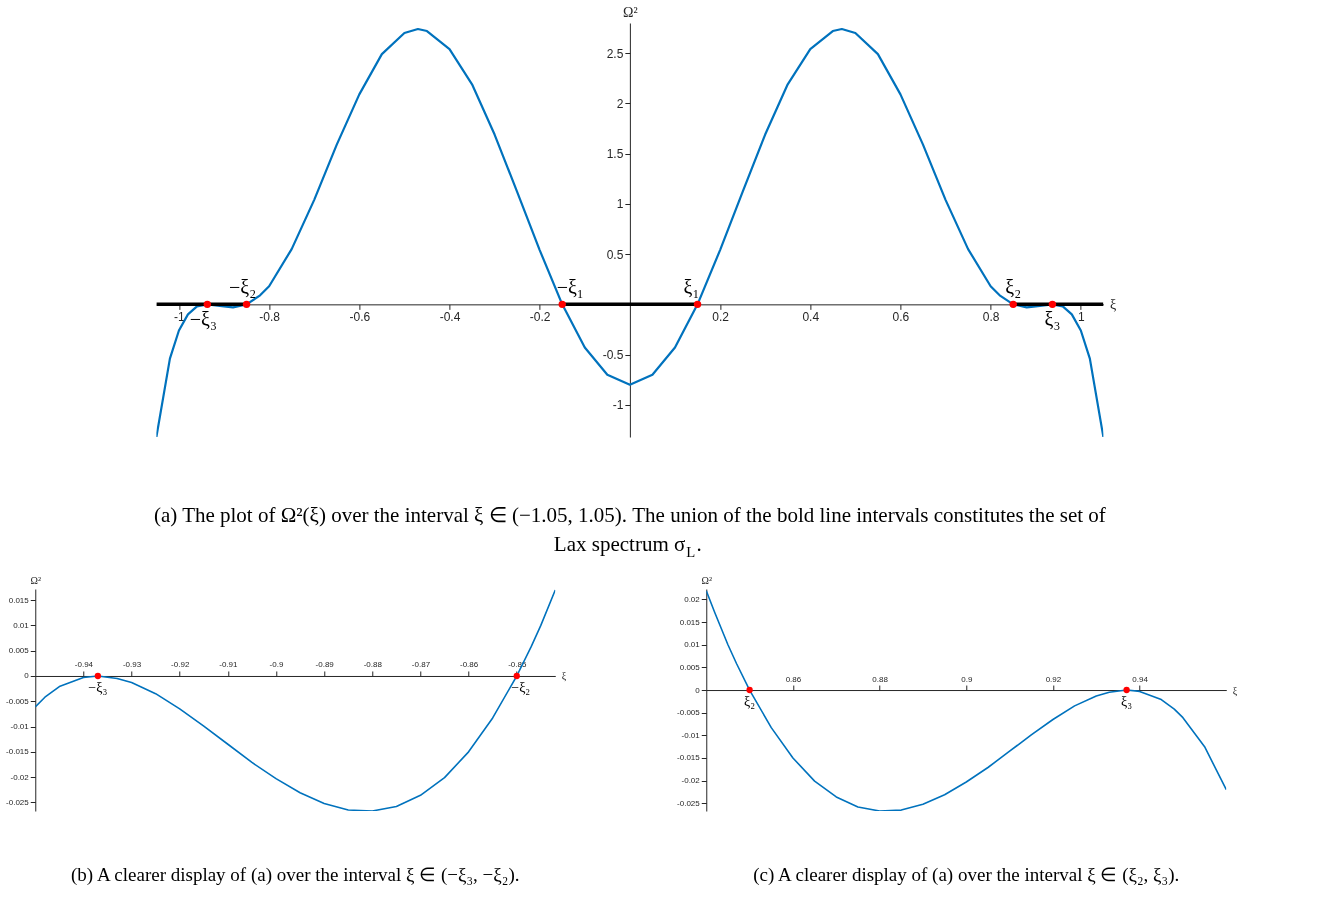  I want to click on x-tick-label: 0.4, so click(811, 316).